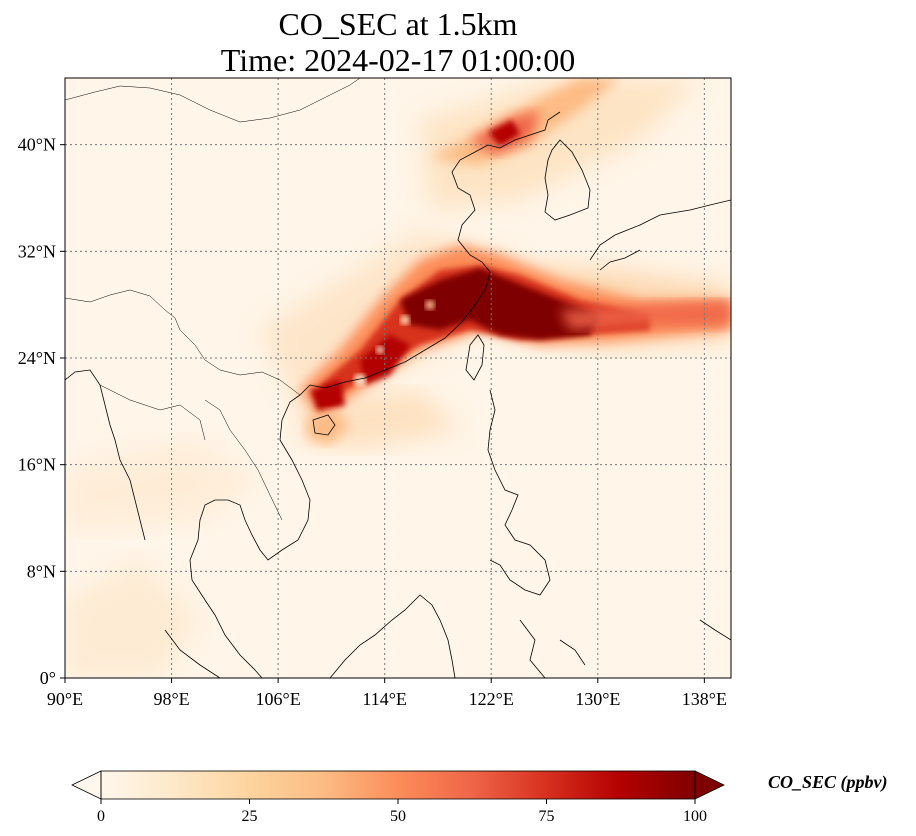 The image size is (916, 836). I want to click on colorbar: 0 25 50 75 100 CO_SEC (ppbv), so click(479, 797).